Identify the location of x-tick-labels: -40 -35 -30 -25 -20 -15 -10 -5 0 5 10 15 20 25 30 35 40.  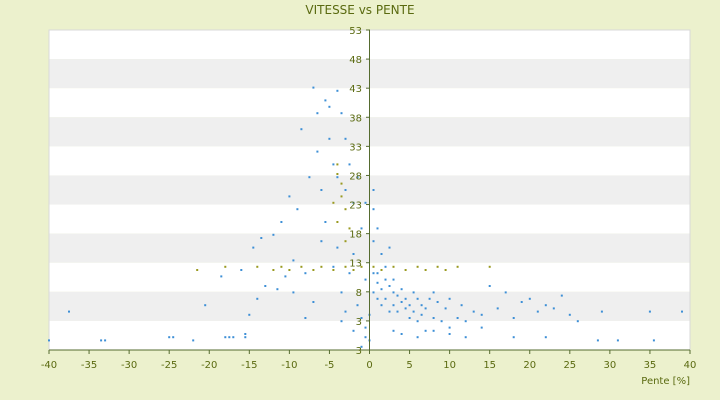
(368, 360).